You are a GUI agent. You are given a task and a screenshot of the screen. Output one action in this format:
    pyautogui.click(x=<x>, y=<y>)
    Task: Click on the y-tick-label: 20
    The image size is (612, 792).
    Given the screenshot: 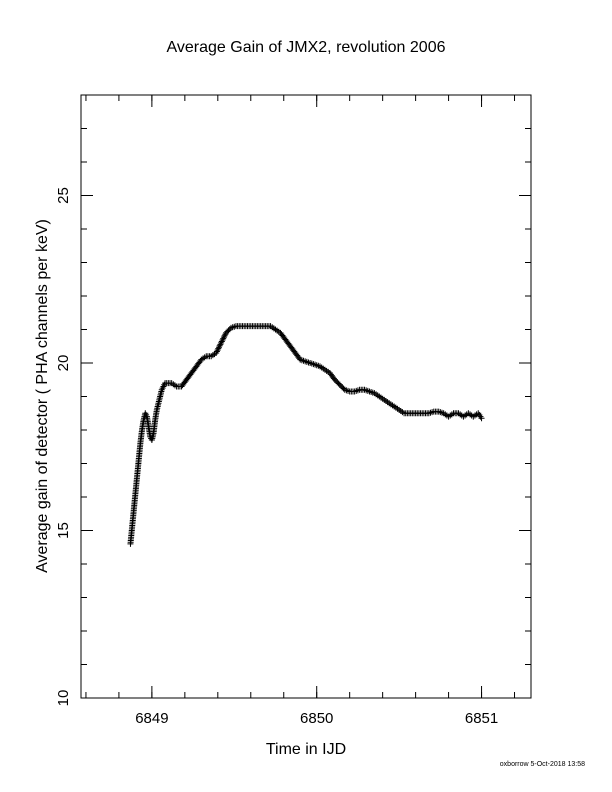 What is the action you would take?
    pyautogui.click(x=63, y=363)
    